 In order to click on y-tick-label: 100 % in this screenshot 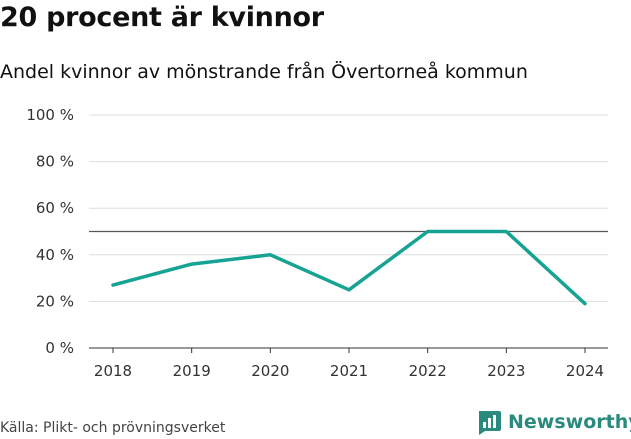, I will do `click(50, 115)`.